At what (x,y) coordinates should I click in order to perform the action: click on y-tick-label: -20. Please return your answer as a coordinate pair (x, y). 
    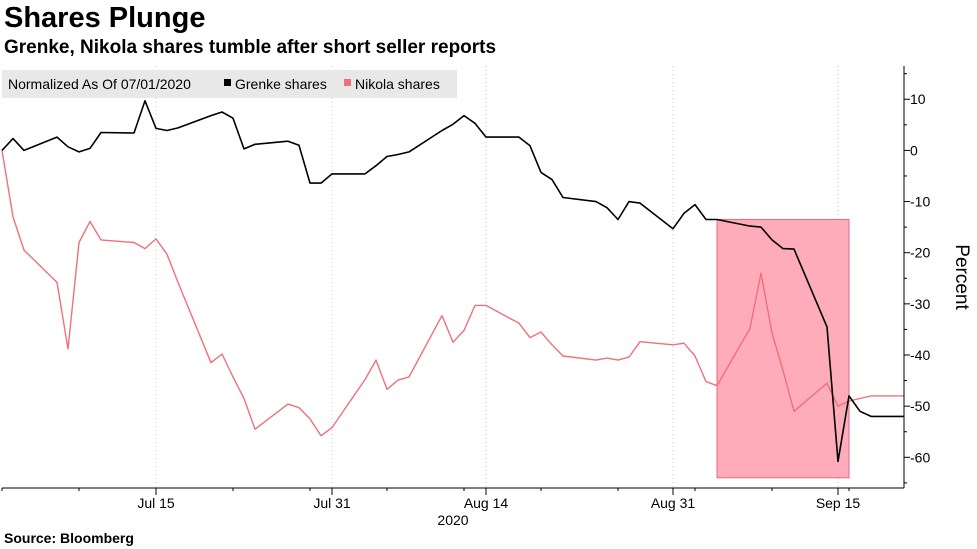
    Looking at the image, I should click on (920, 253).